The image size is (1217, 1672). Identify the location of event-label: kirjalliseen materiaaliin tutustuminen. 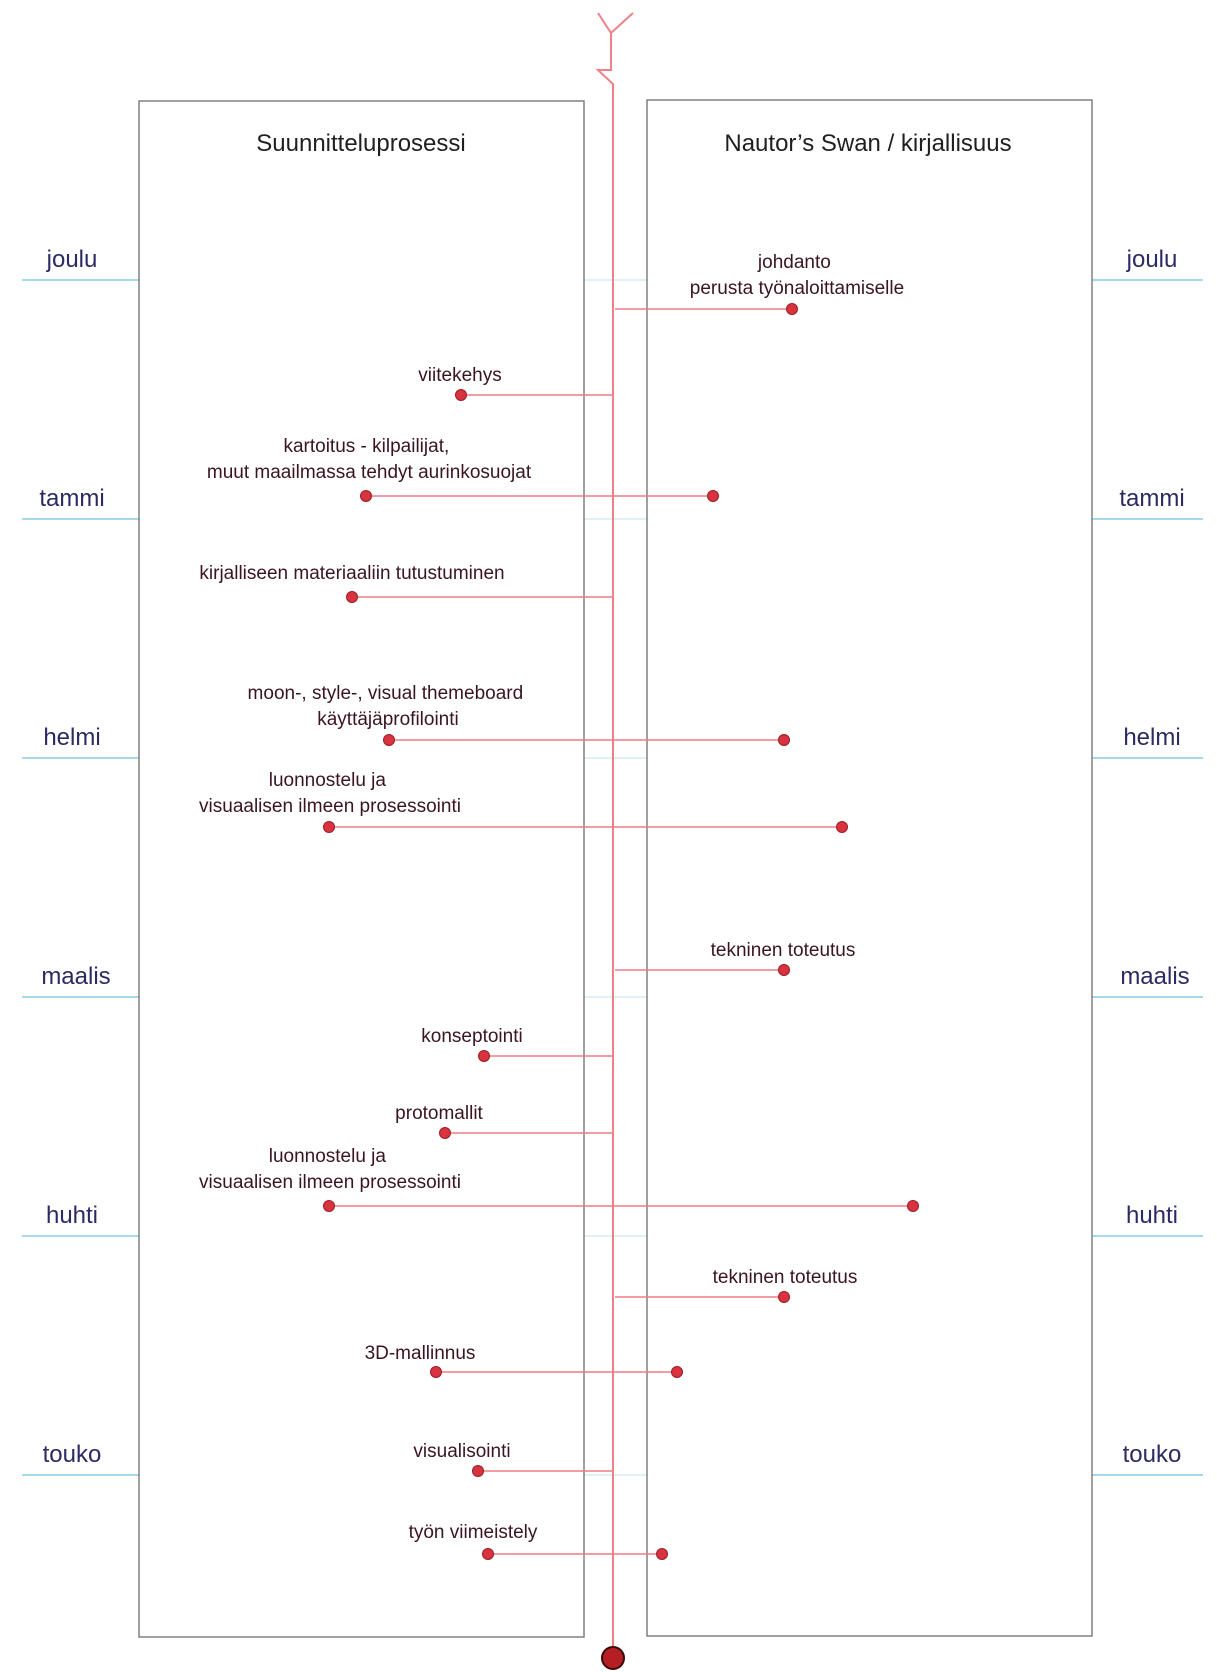
(351, 573).